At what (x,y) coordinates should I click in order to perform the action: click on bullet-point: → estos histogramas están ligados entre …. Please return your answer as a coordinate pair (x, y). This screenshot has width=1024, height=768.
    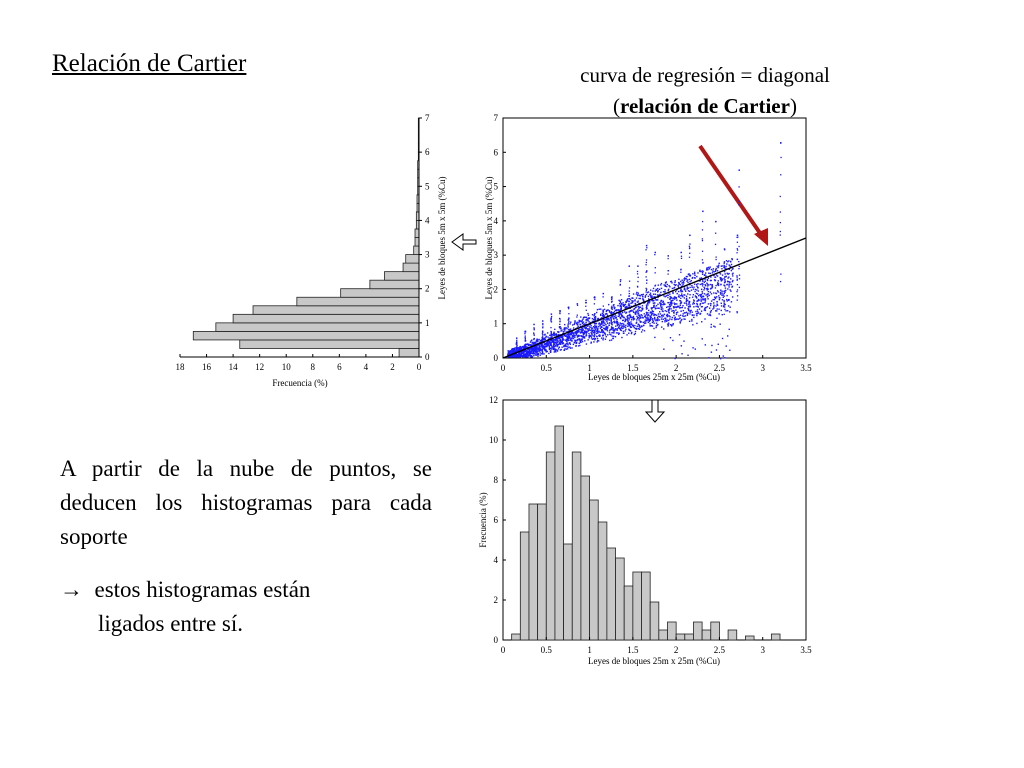
    Looking at the image, I should click on (220, 607).